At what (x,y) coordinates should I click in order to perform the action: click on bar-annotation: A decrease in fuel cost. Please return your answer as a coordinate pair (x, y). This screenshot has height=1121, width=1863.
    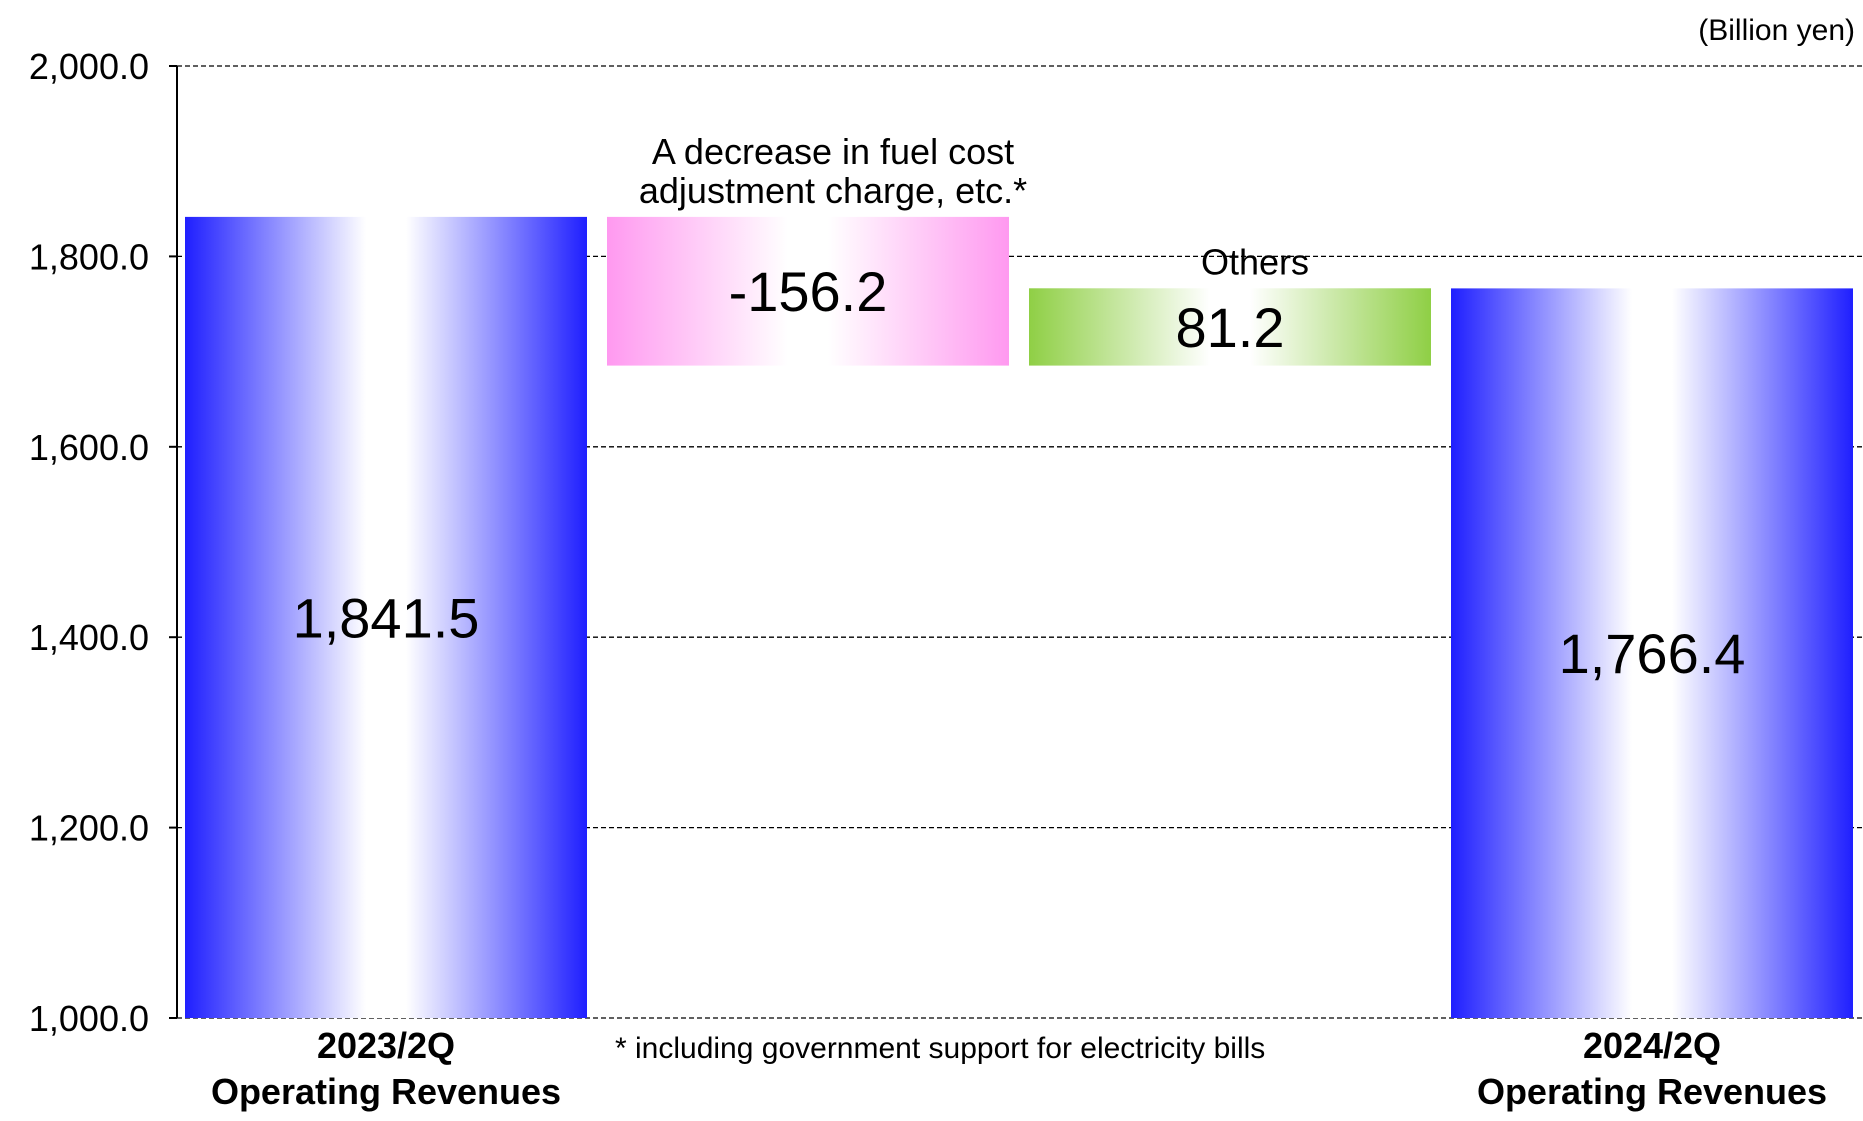
    Looking at the image, I should click on (833, 151).